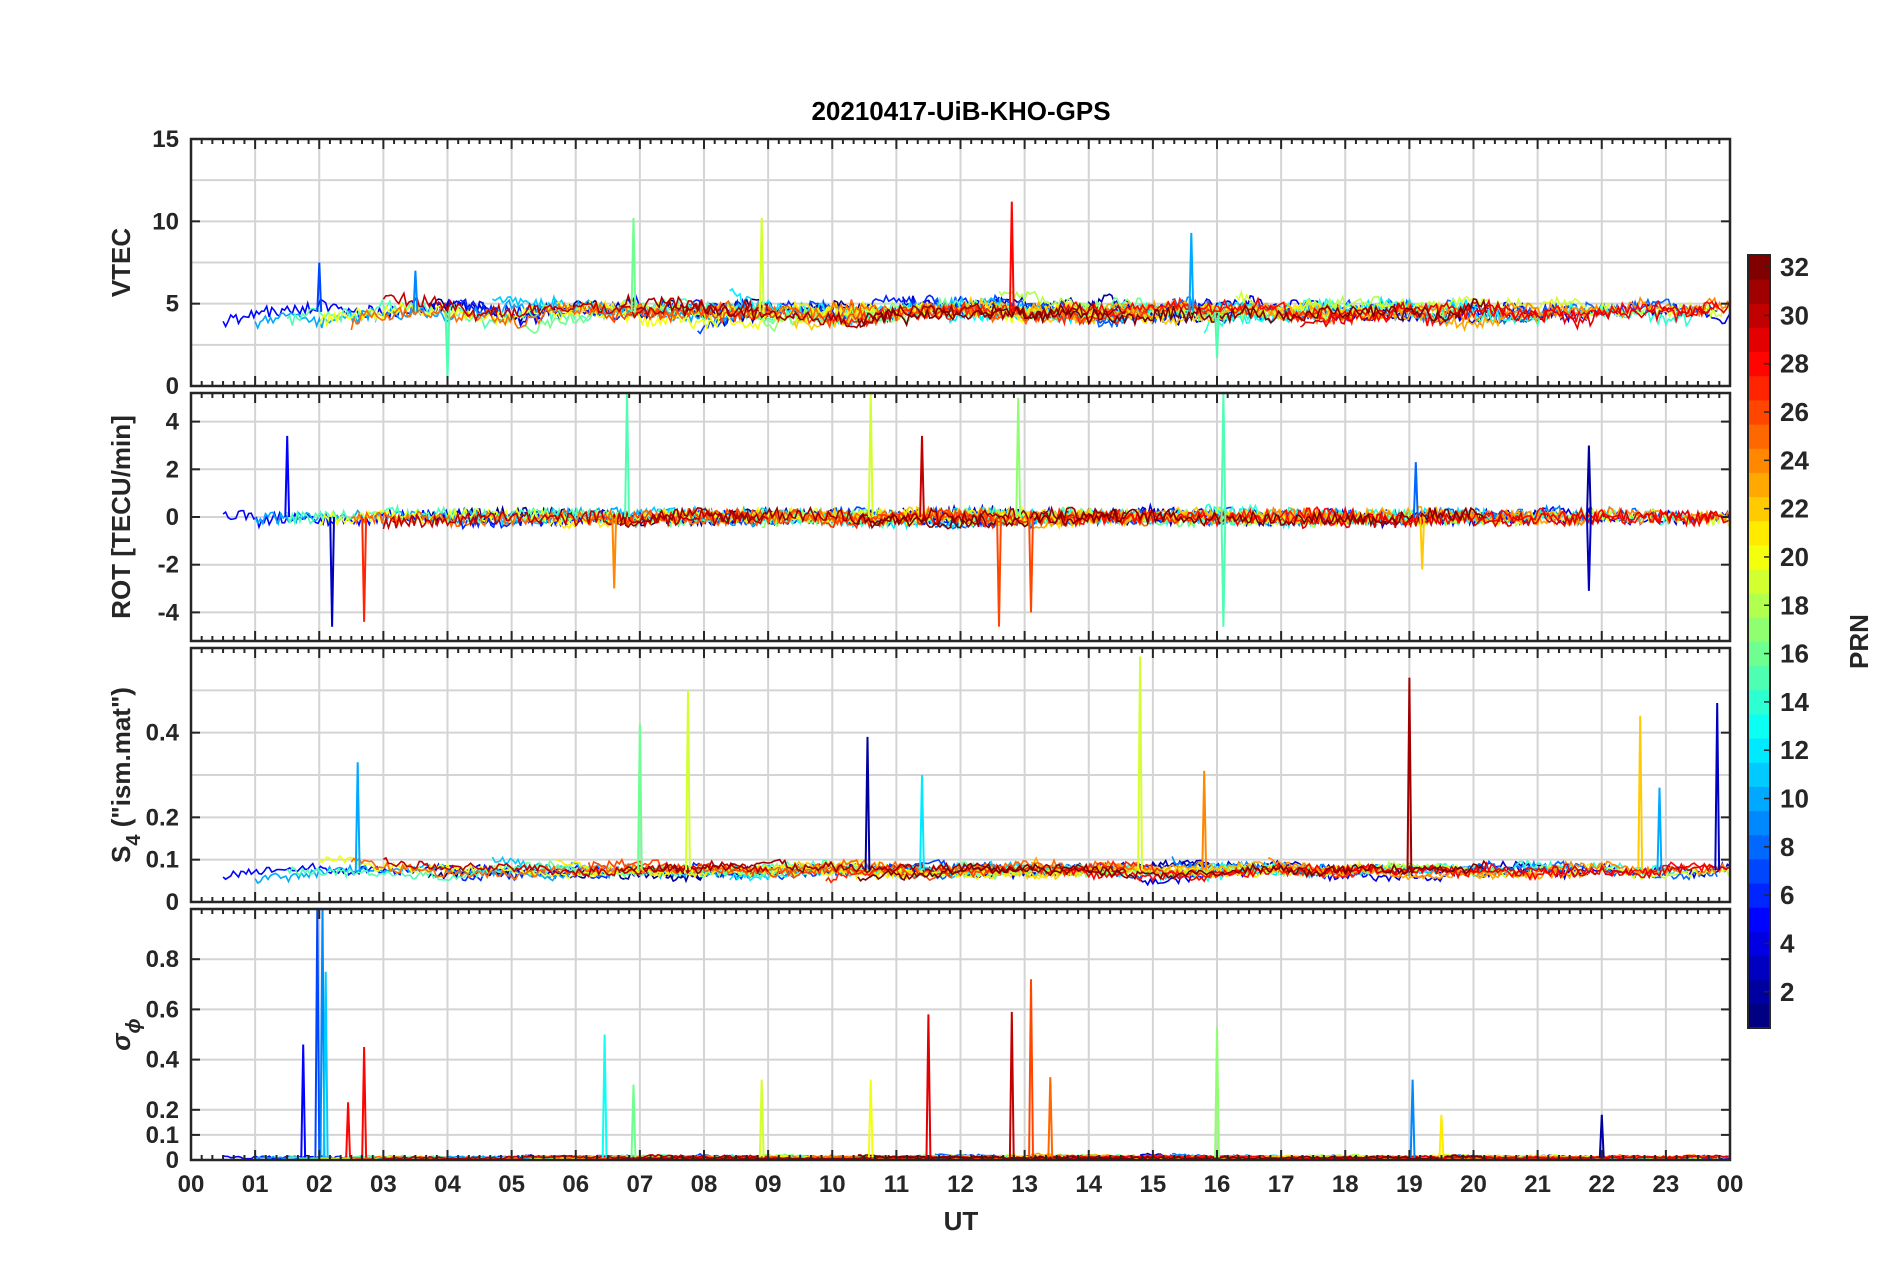  Describe the element at coordinates (976, 771) in the screenshot. I see `traces-s4` at that location.